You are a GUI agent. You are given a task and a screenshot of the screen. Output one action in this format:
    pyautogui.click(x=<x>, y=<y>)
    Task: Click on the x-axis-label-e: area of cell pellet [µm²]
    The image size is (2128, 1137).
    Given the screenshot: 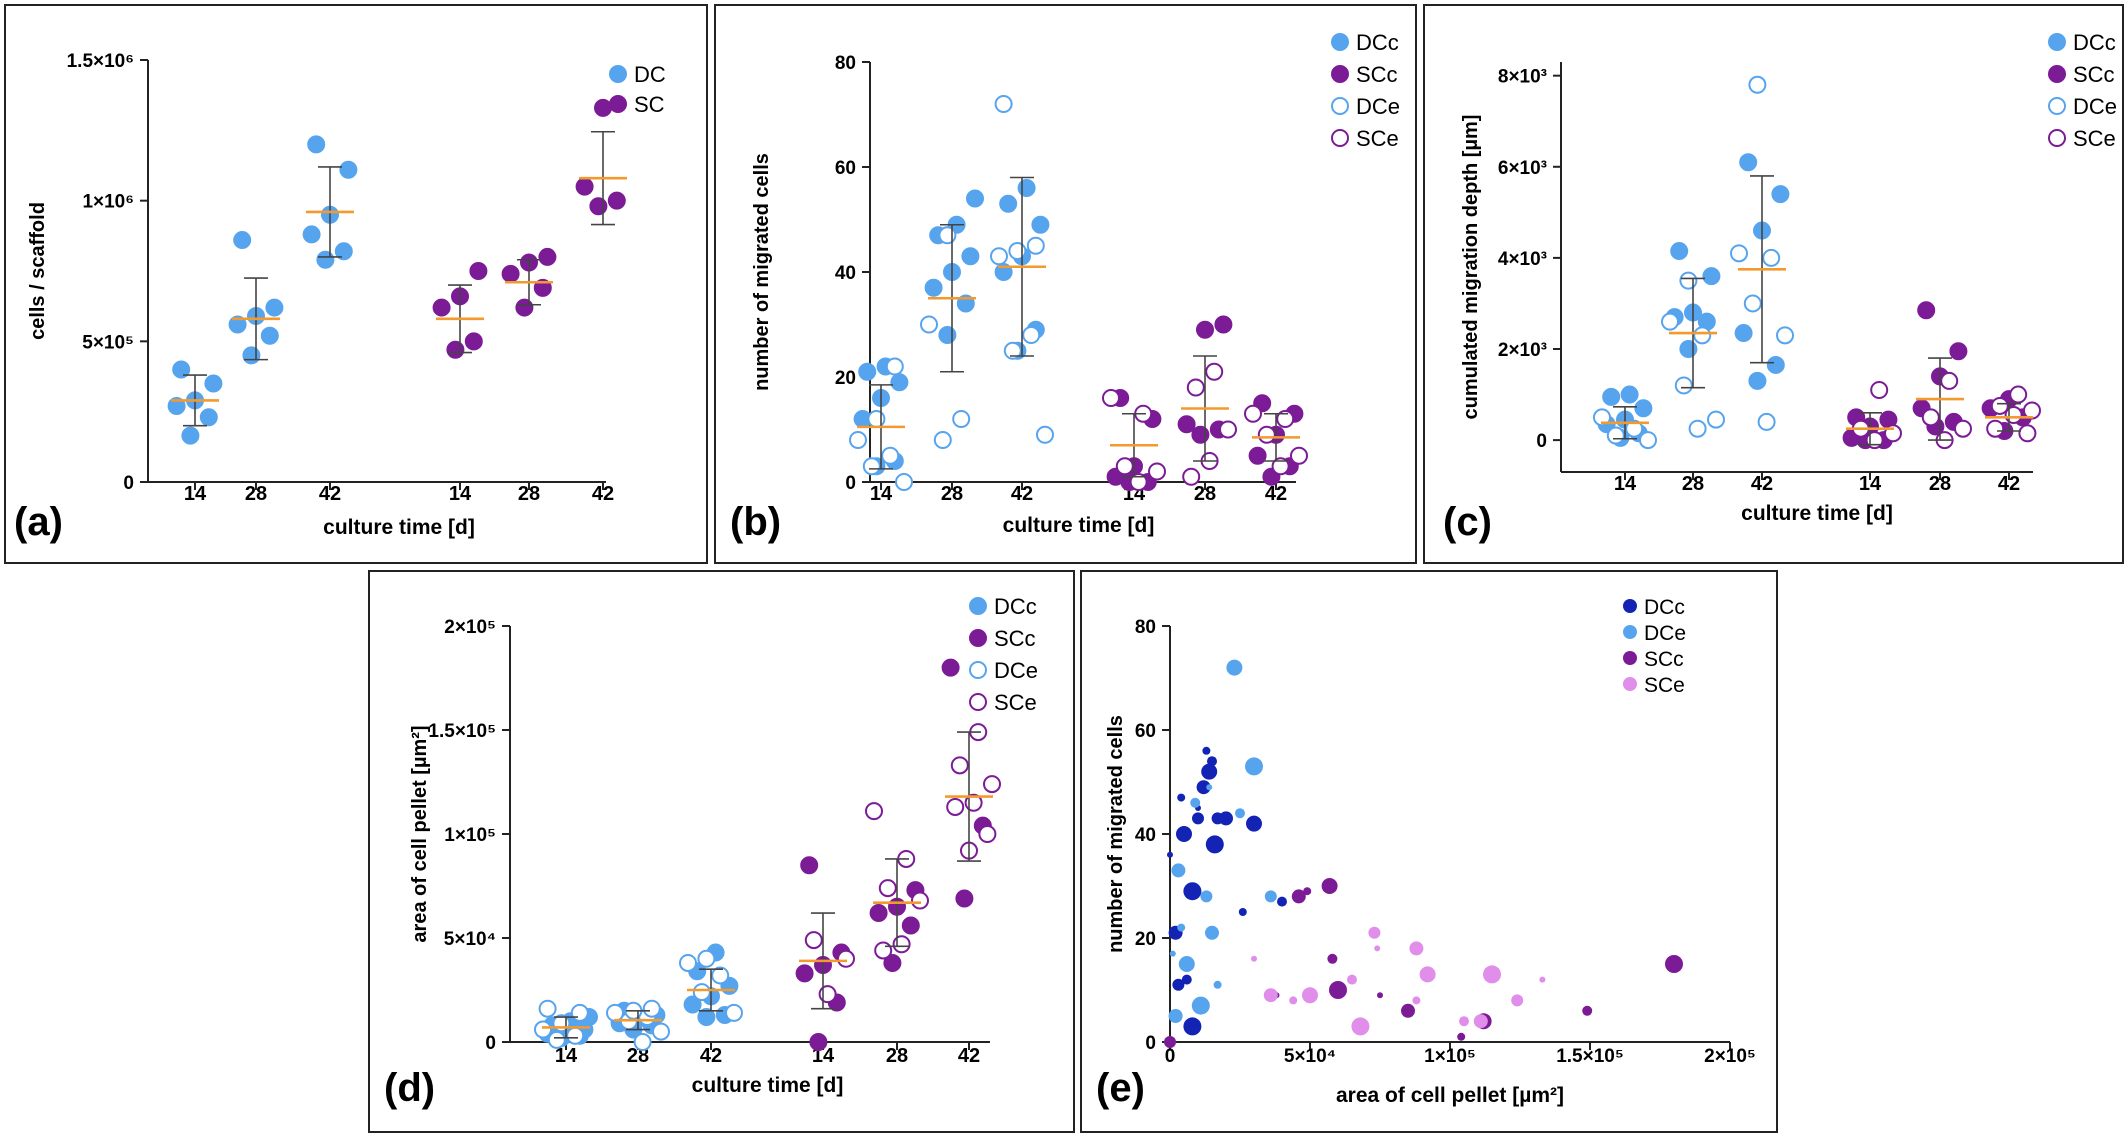 What is the action you would take?
    pyautogui.click(x=1450, y=1095)
    